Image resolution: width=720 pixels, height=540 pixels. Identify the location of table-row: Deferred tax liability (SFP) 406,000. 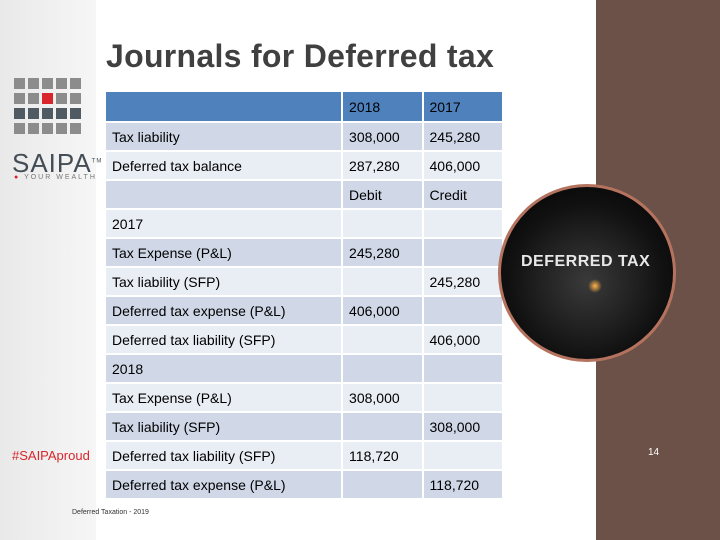
(304, 340).